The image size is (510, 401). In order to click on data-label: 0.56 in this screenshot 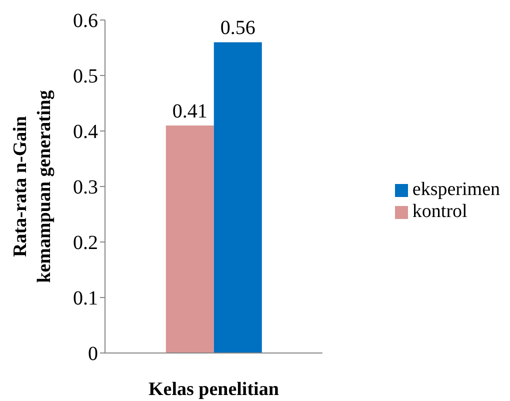, I will do `click(238, 28)`.